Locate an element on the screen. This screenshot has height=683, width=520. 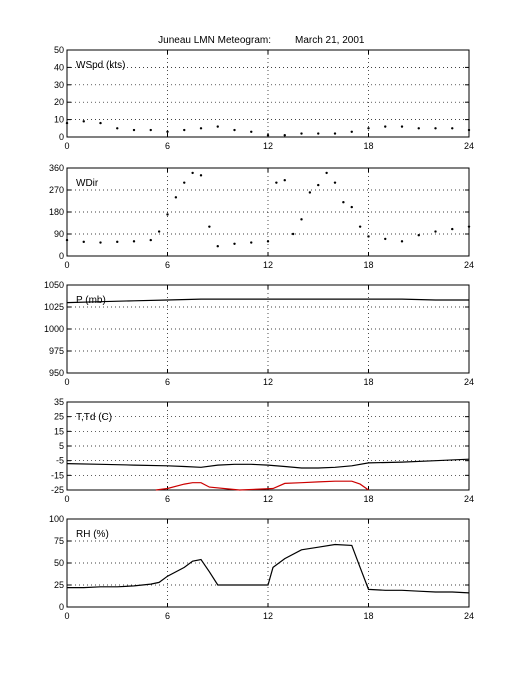
y-tick-label: 100 is located at coordinates (56, 519).